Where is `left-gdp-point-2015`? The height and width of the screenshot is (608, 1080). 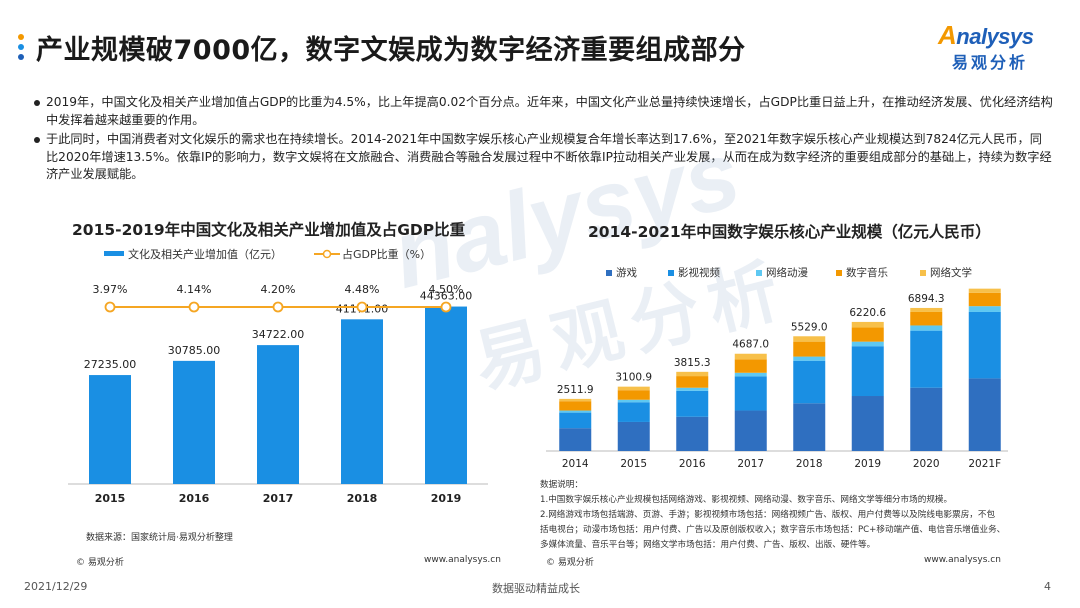 left-gdp-point-2015 is located at coordinates (110, 307).